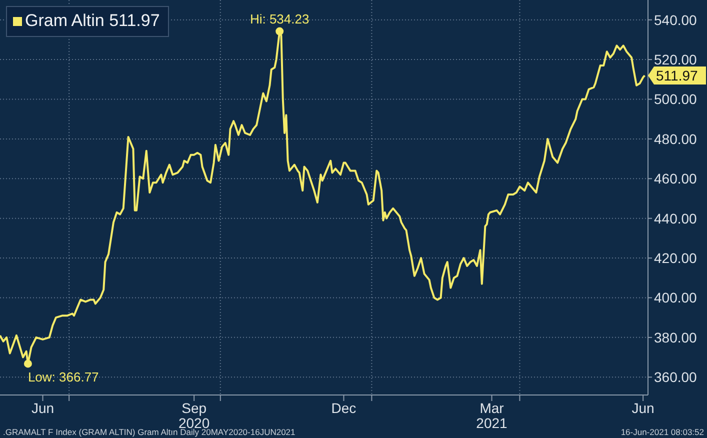 The width and height of the screenshot is (707, 438). I want to click on y-tick-label: 540.00, so click(676, 20).